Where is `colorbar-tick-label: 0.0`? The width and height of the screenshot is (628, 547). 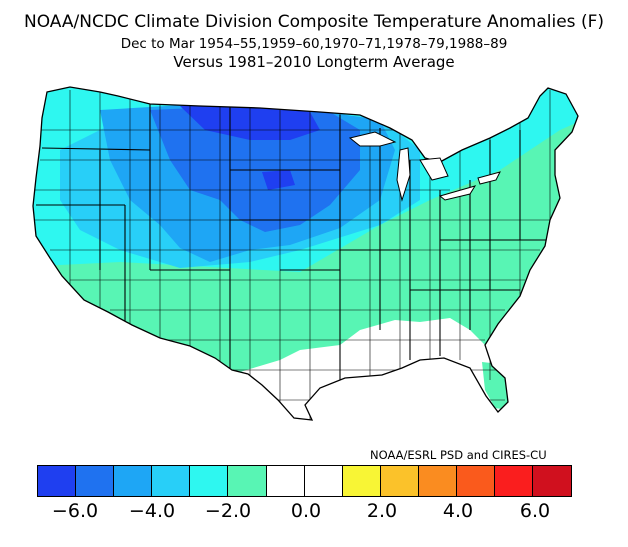
colorbar-tick-label: 0.0 is located at coordinates (306, 511).